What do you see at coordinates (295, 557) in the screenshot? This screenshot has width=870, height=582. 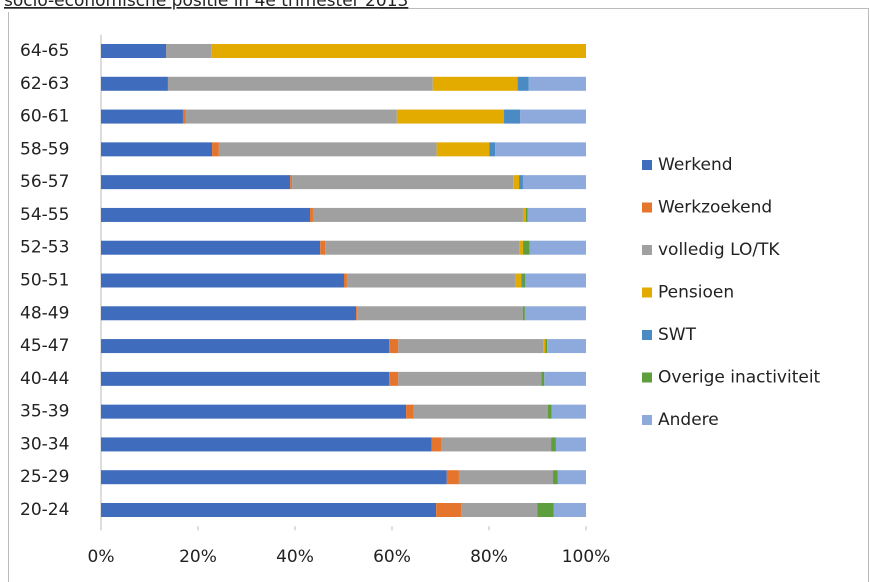 I see `x-tick-label: 40%` at bounding box center [295, 557].